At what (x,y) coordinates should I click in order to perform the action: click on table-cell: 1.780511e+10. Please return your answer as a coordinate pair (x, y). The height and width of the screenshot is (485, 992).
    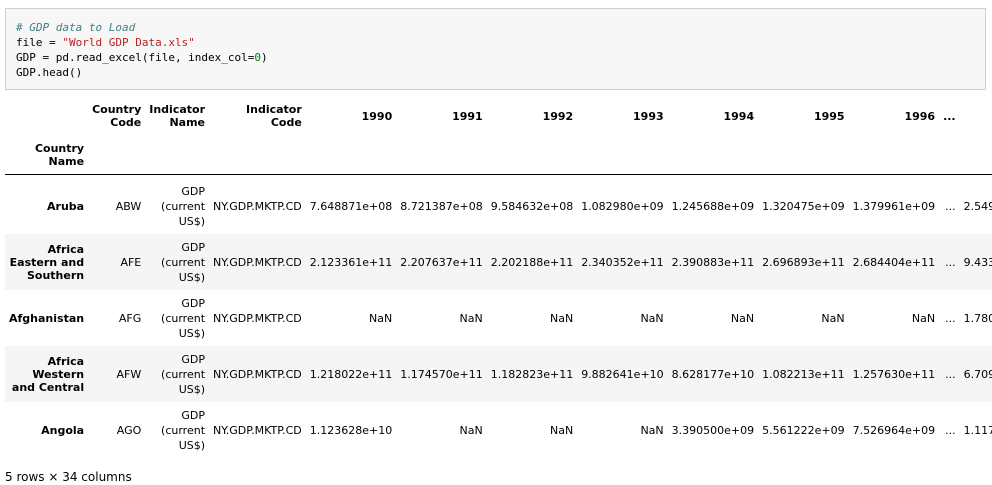
    Looking at the image, I should click on (977, 318).